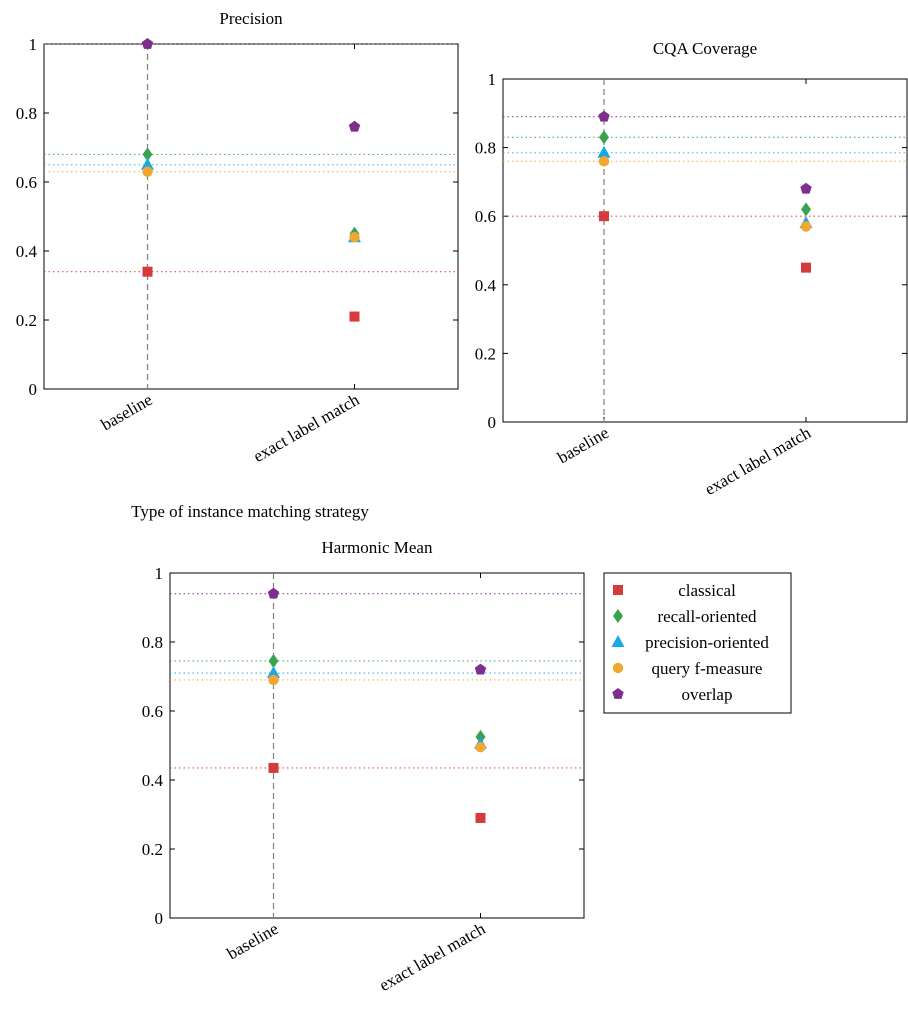 The width and height of the screenshot is (908, 1017). I want to click on legend-entry-precision-oriented: precision-oriented, so click(690, 642).